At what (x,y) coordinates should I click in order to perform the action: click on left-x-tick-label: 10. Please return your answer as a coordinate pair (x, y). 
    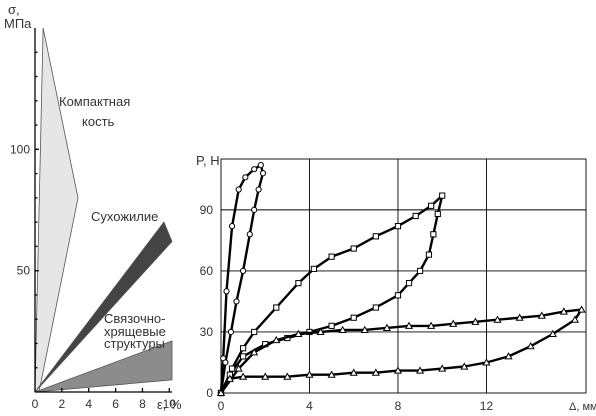
    Looking at the image, I should click on (170, 404).